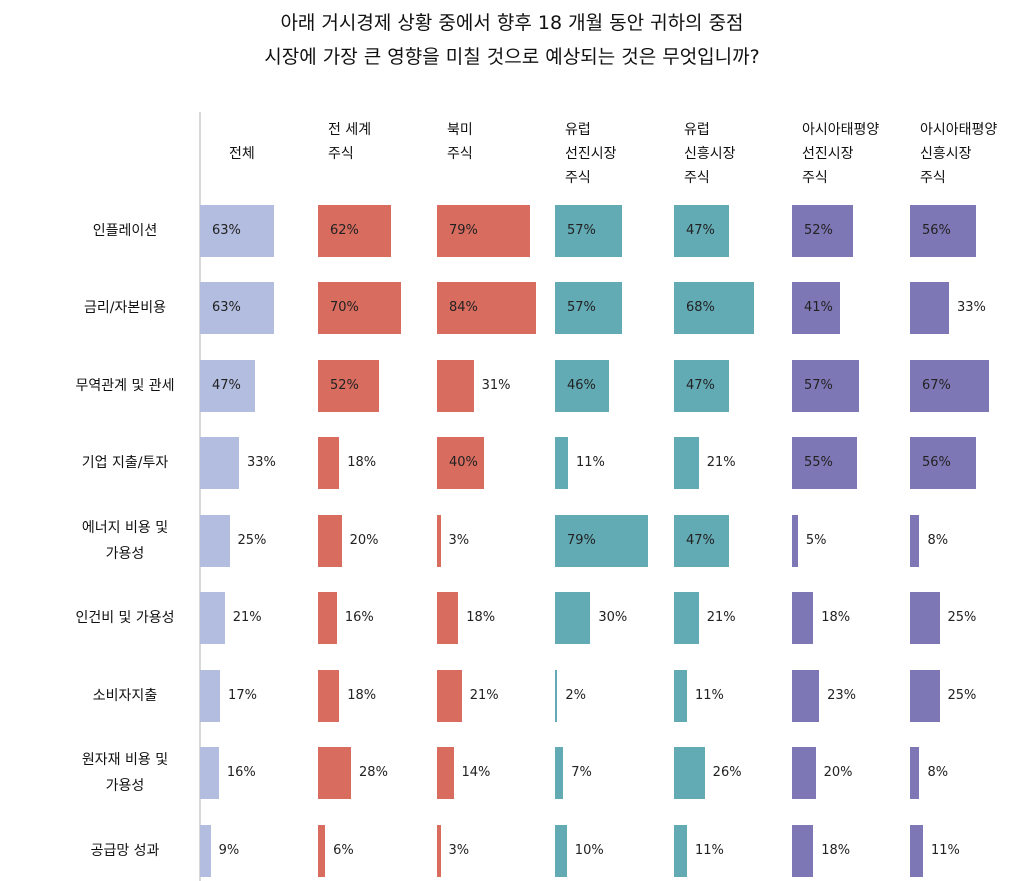  Describe the element at coordinates (125, 696) in the screenshot. I see `row-label: 소비자지출` at that location.